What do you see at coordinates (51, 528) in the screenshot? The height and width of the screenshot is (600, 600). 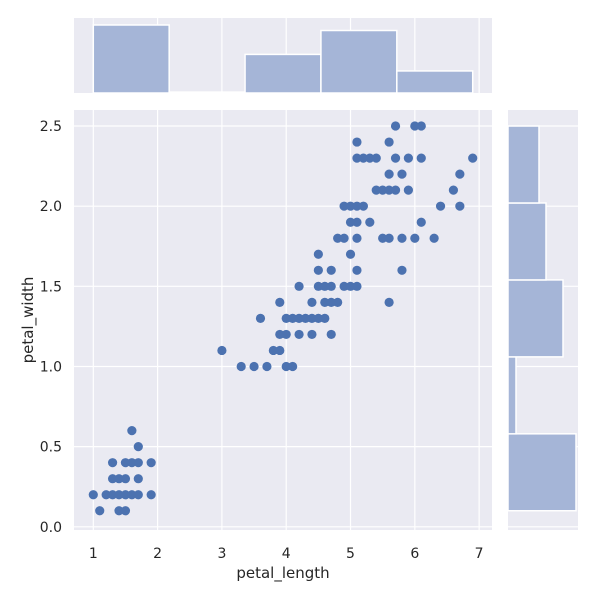 I see `y-tick-label: 0.0` at bounding box center [51, 528].